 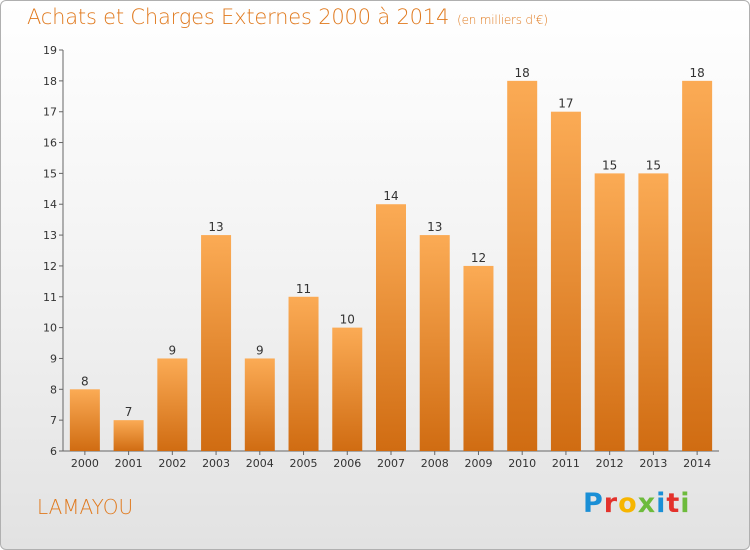 I want to click on chart-subtitle: (en milliers d'€), so click(x=502, y=20).